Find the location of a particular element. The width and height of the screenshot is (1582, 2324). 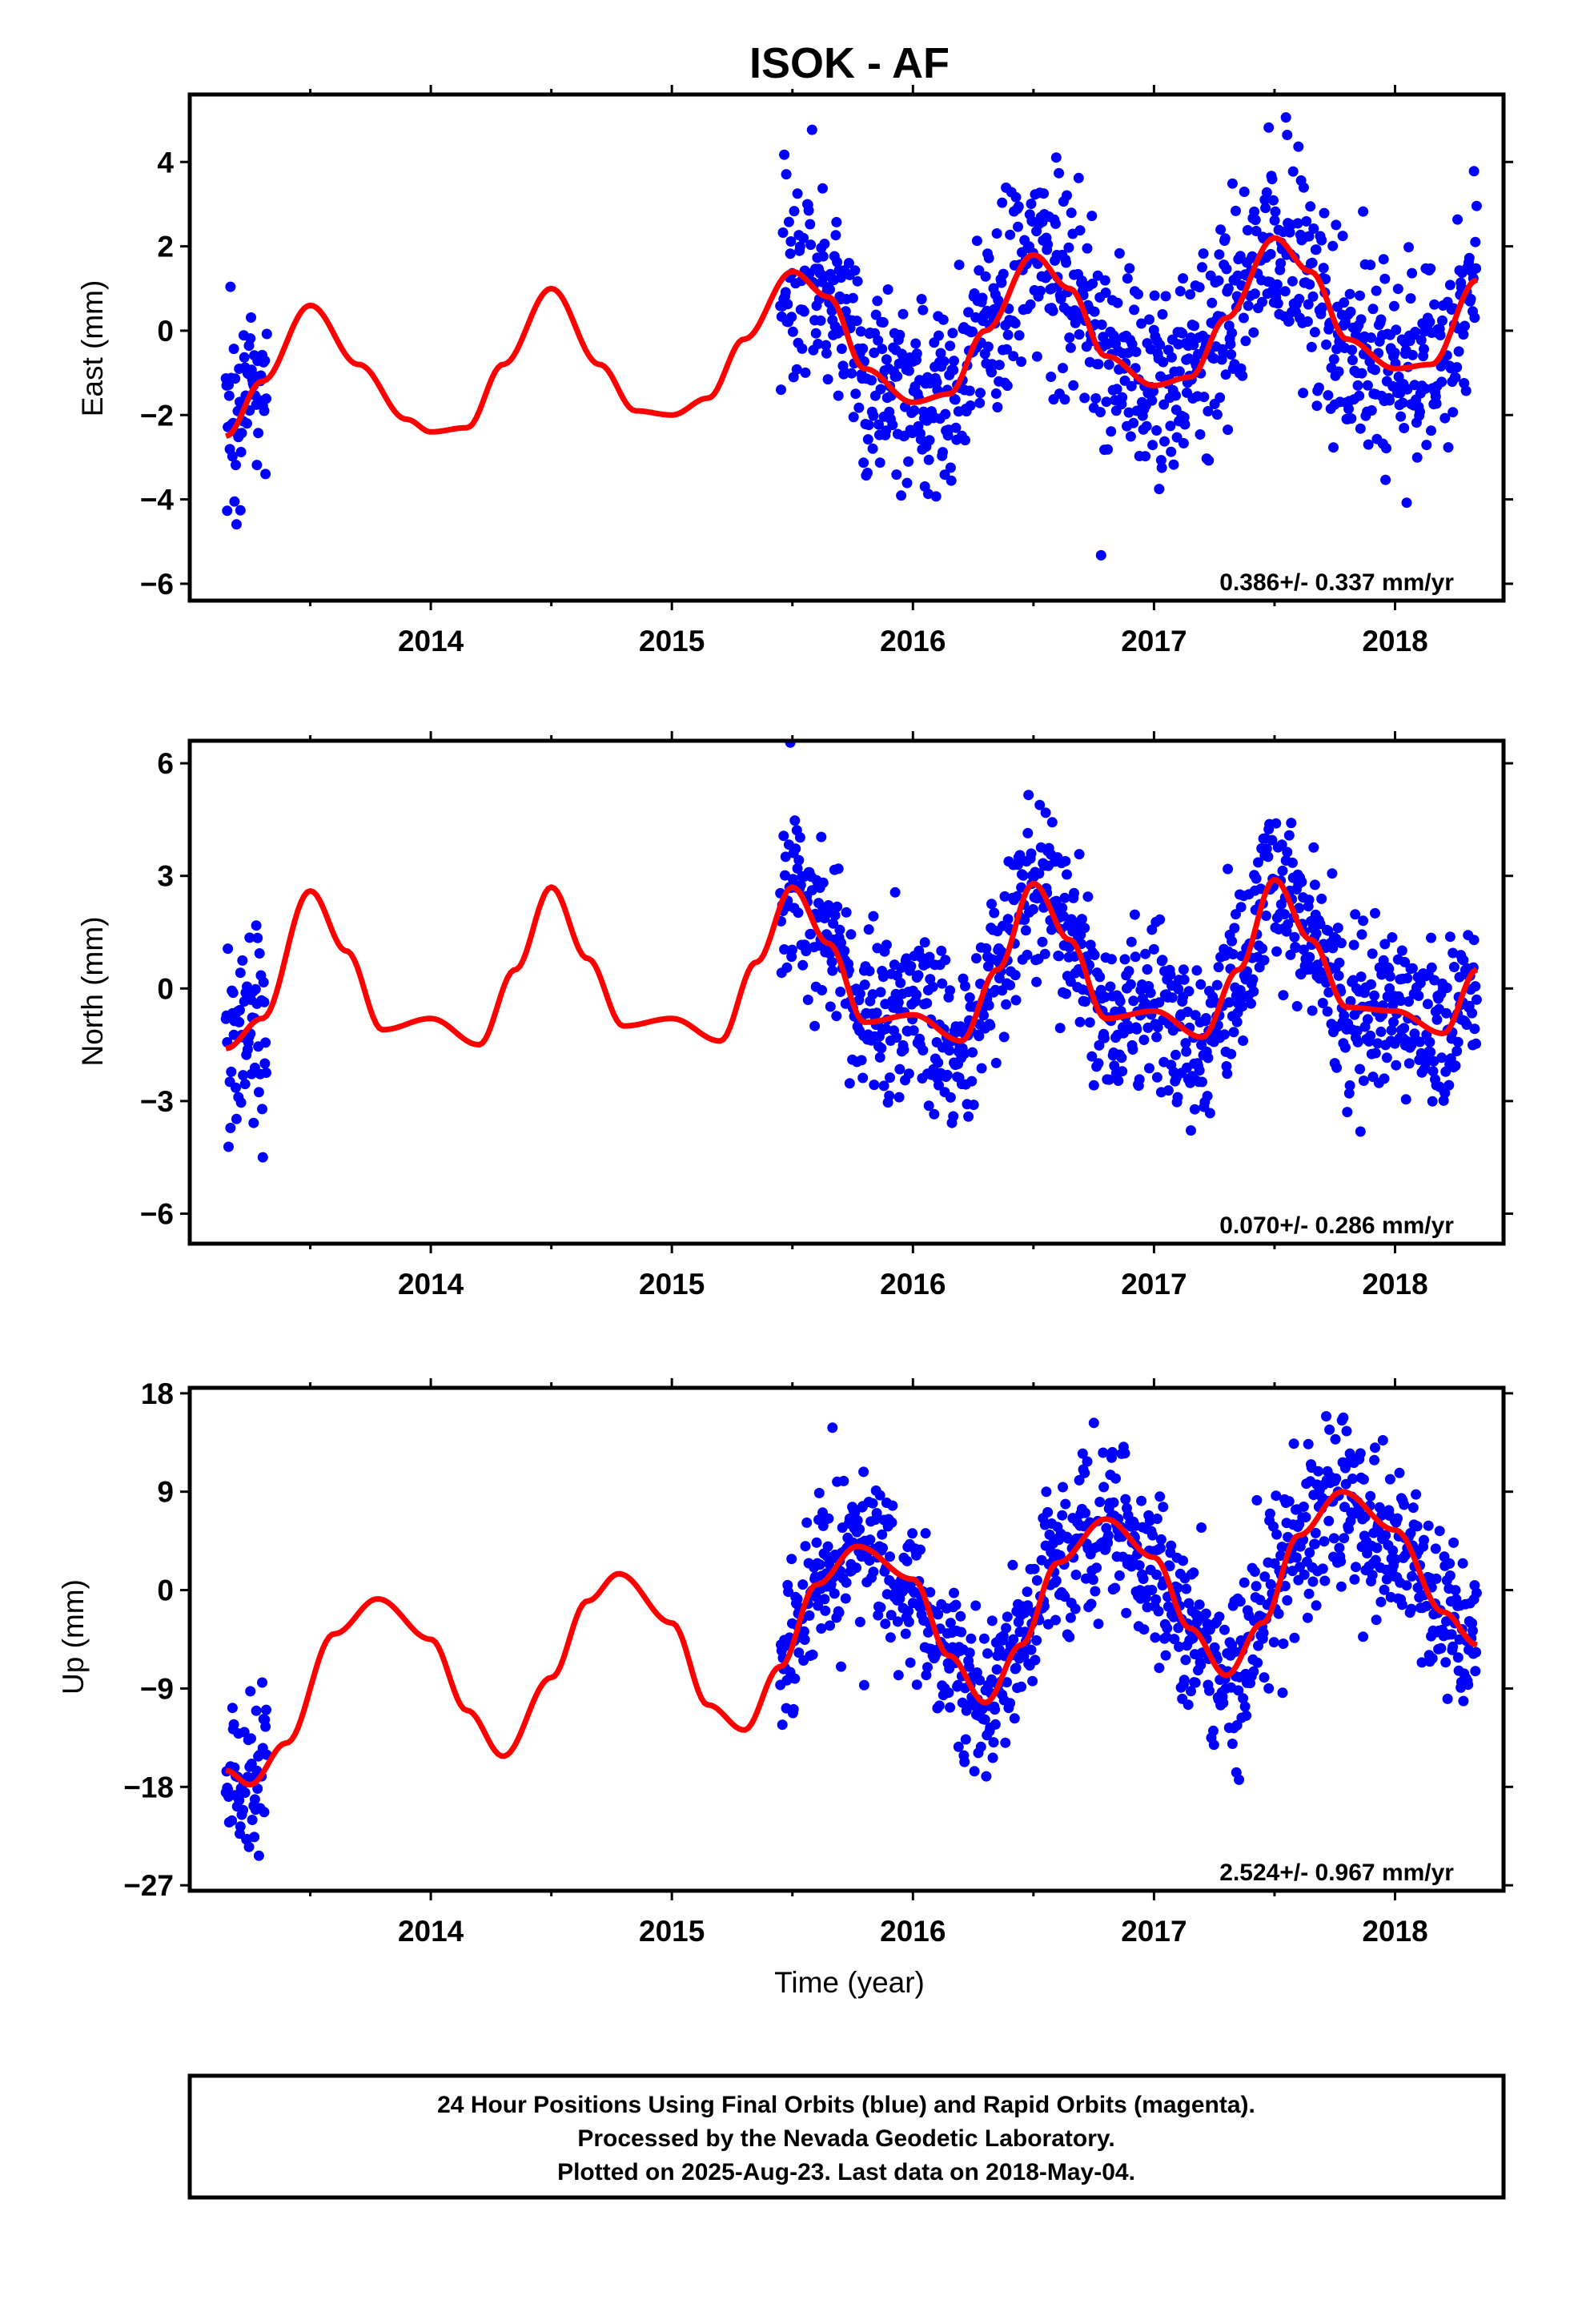

east-x-tick-label: 2018 is located at coordinates (1394, 641).